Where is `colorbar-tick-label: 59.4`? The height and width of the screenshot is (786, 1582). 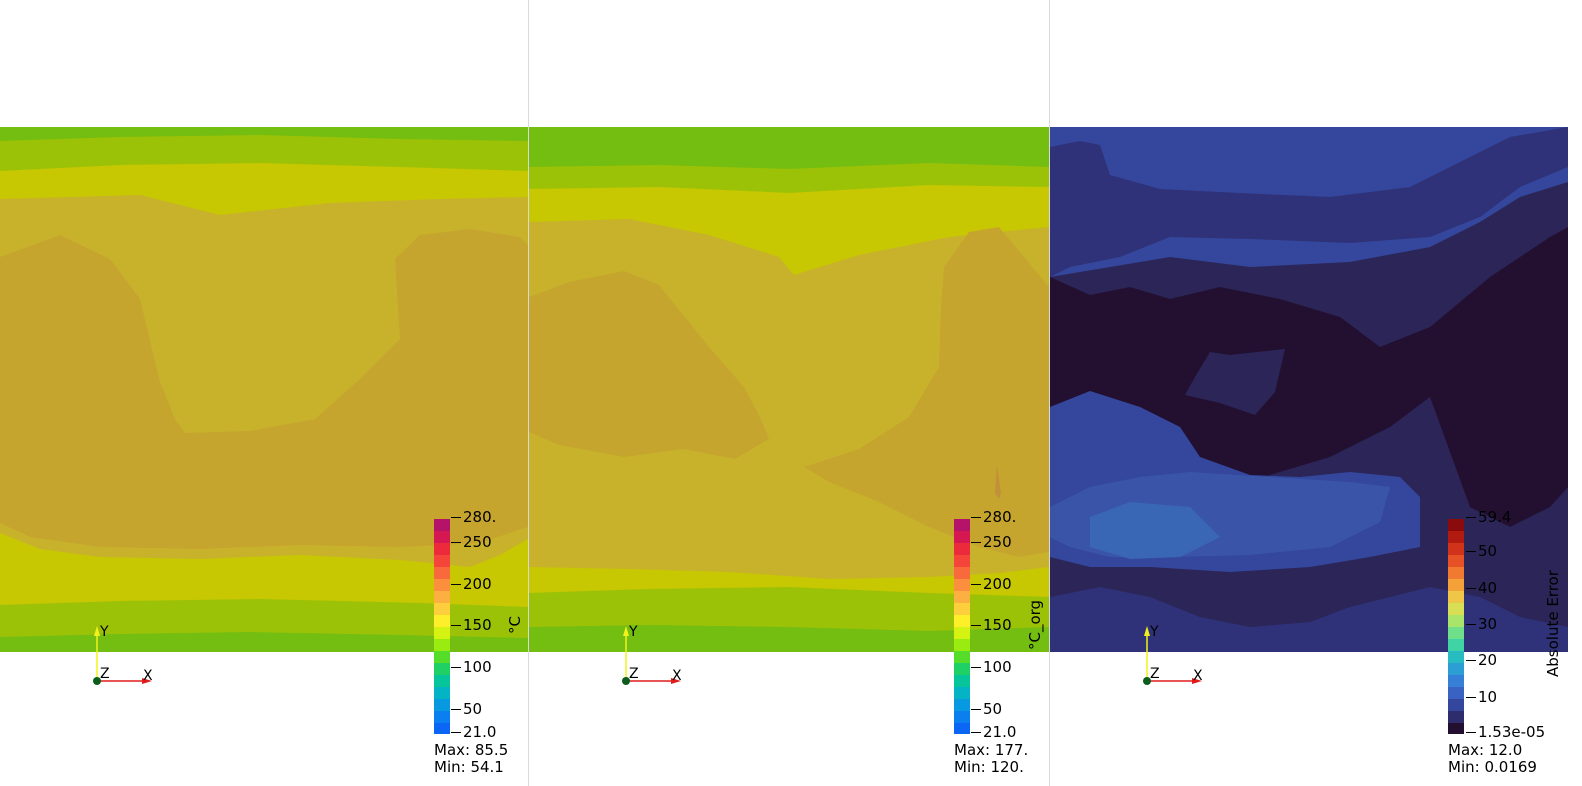
colorbar-tick-label: 59.4 is located at coordinates (1488, 517).